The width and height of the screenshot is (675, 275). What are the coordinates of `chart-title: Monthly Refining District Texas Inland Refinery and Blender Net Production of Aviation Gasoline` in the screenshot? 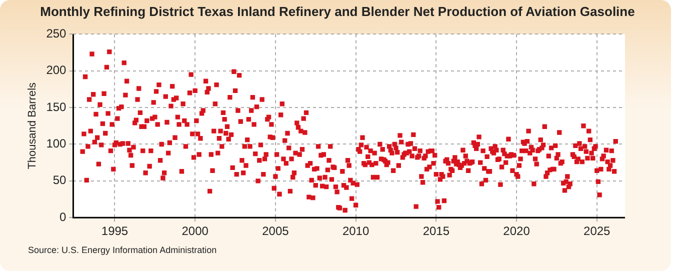 It's located at (337, 11).